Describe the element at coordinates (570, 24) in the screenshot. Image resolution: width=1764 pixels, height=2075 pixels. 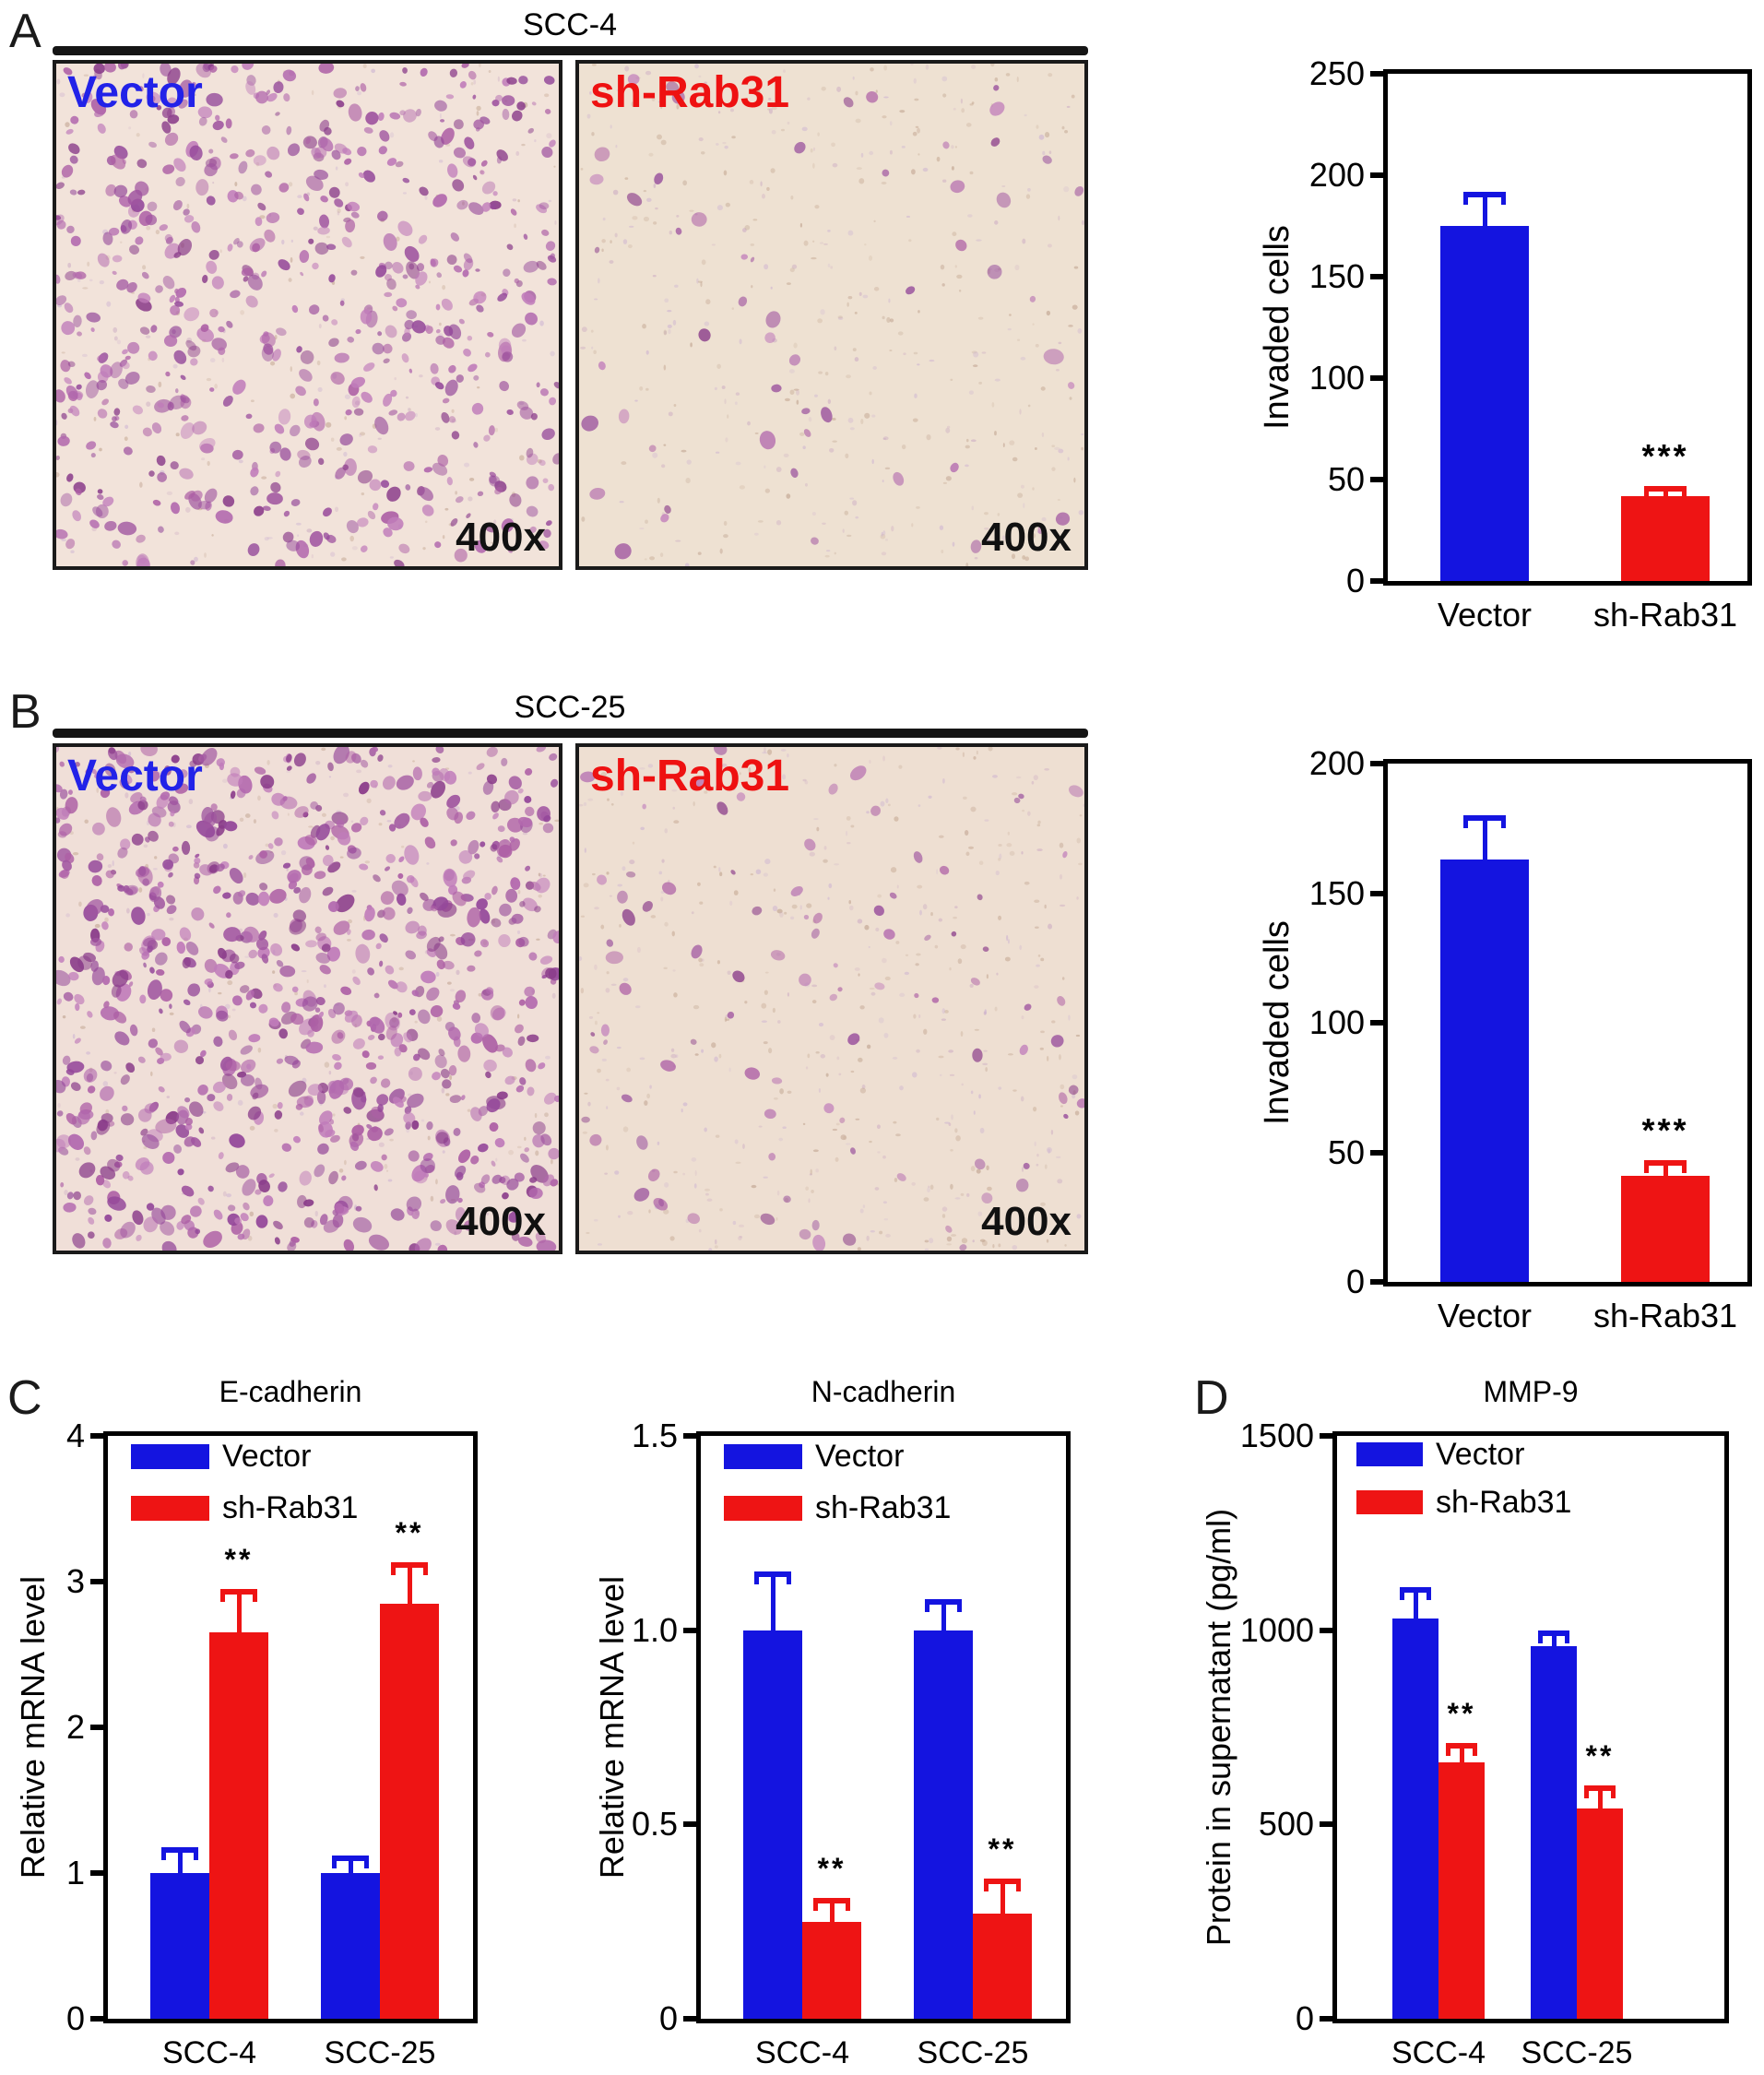
I see `panel-a-cell-line-title: SCC-4` at that location.